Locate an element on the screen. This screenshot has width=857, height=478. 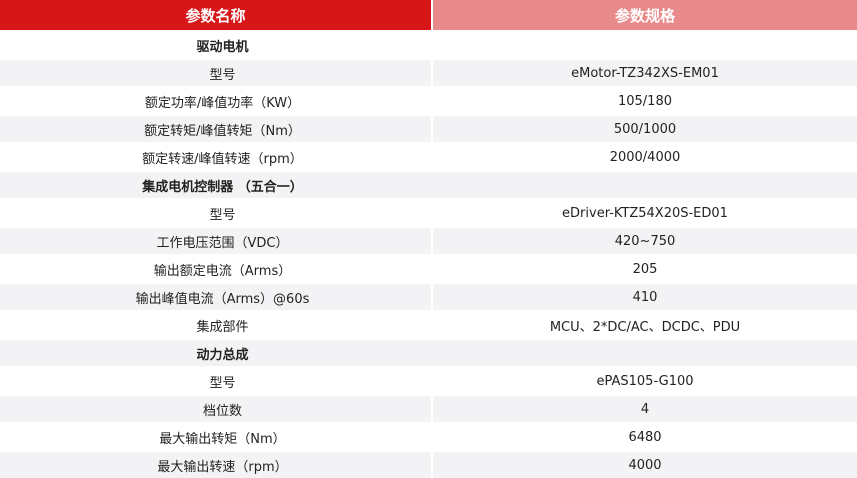
param-name: 额定转速/峰值转速（rpm） is located at coordinates (222, 159).